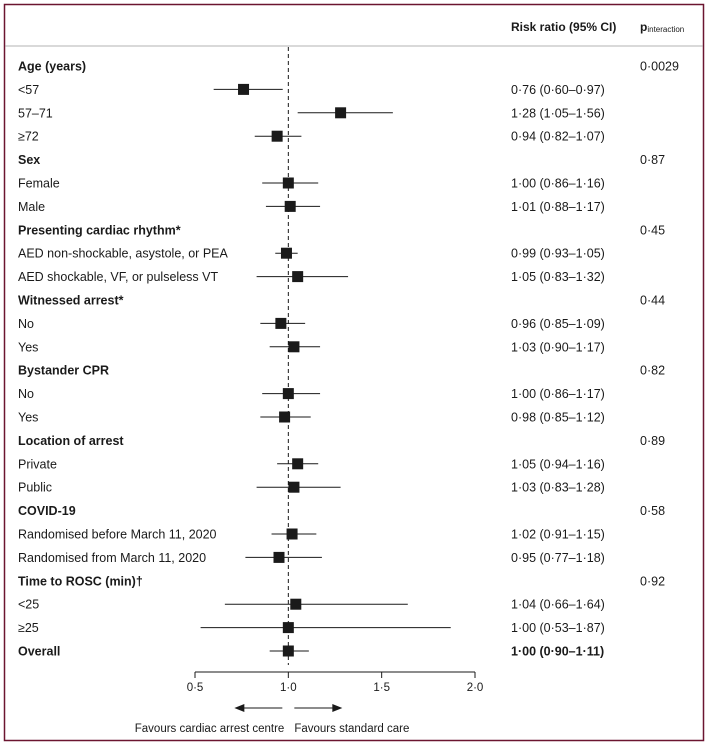  I want to click on row-label: 57–71, so click(35, 113).